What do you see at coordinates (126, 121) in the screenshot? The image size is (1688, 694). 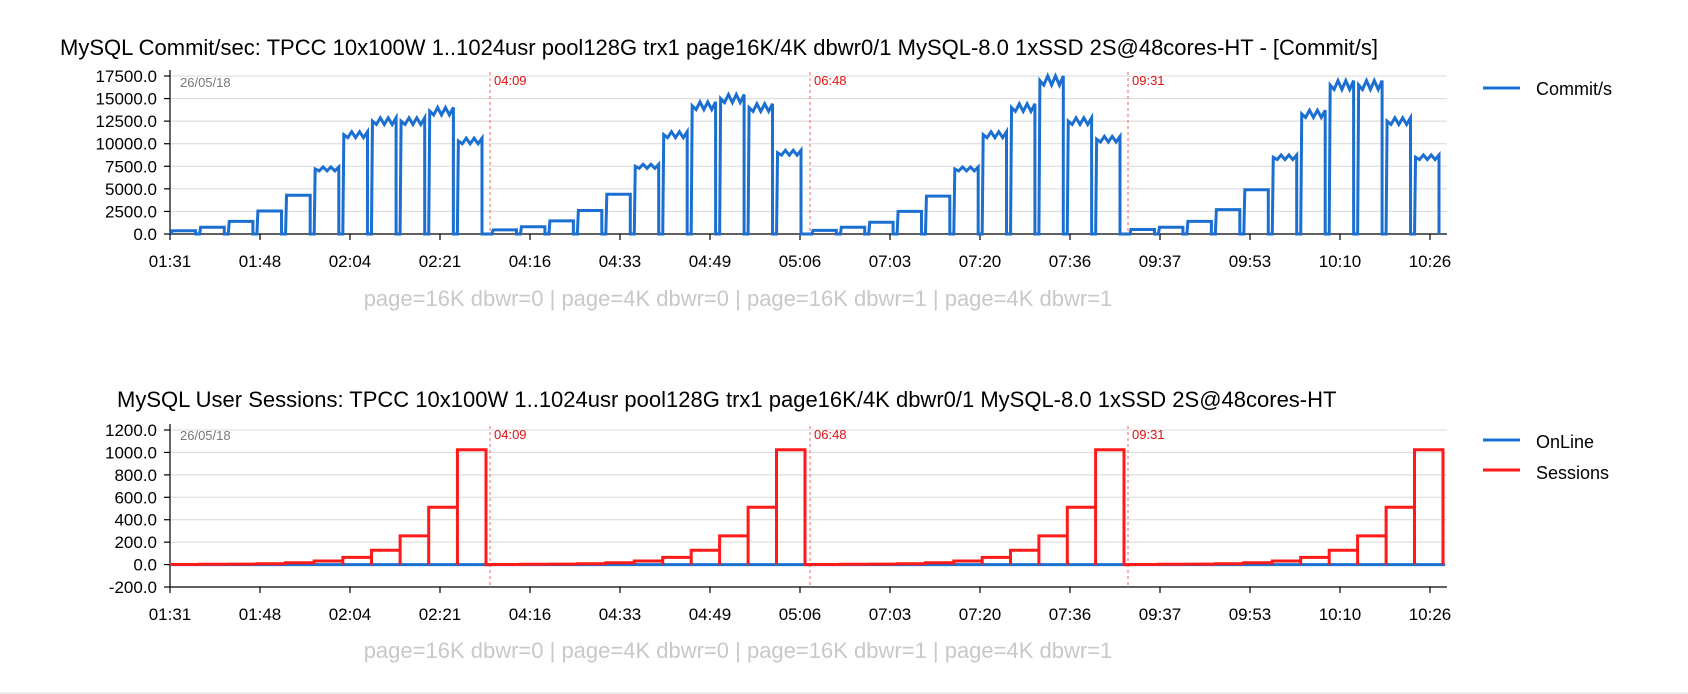 I see `y-tick-label: 12500.0` at bounding box center [126, 121].